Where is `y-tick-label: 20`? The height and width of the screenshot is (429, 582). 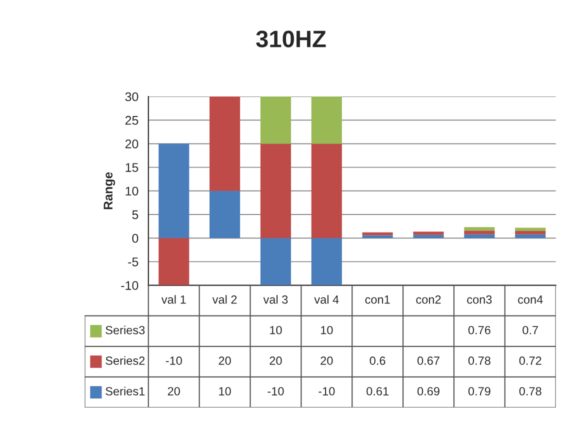 y-tick-label: 20 is located at coordinates (131, 144).